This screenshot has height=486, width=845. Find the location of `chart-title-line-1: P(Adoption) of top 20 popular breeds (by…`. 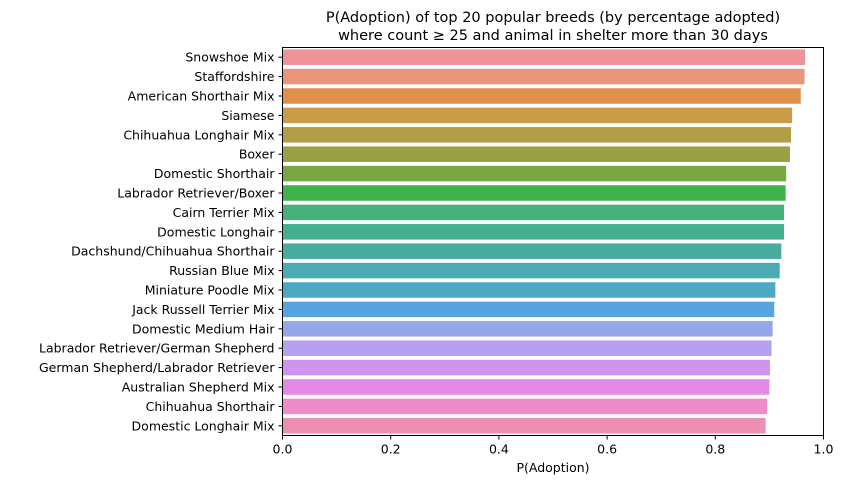

chart-title-line-1: P(Adoption) of top 20 popular breeds (by… is located at coordinates (553, 18).